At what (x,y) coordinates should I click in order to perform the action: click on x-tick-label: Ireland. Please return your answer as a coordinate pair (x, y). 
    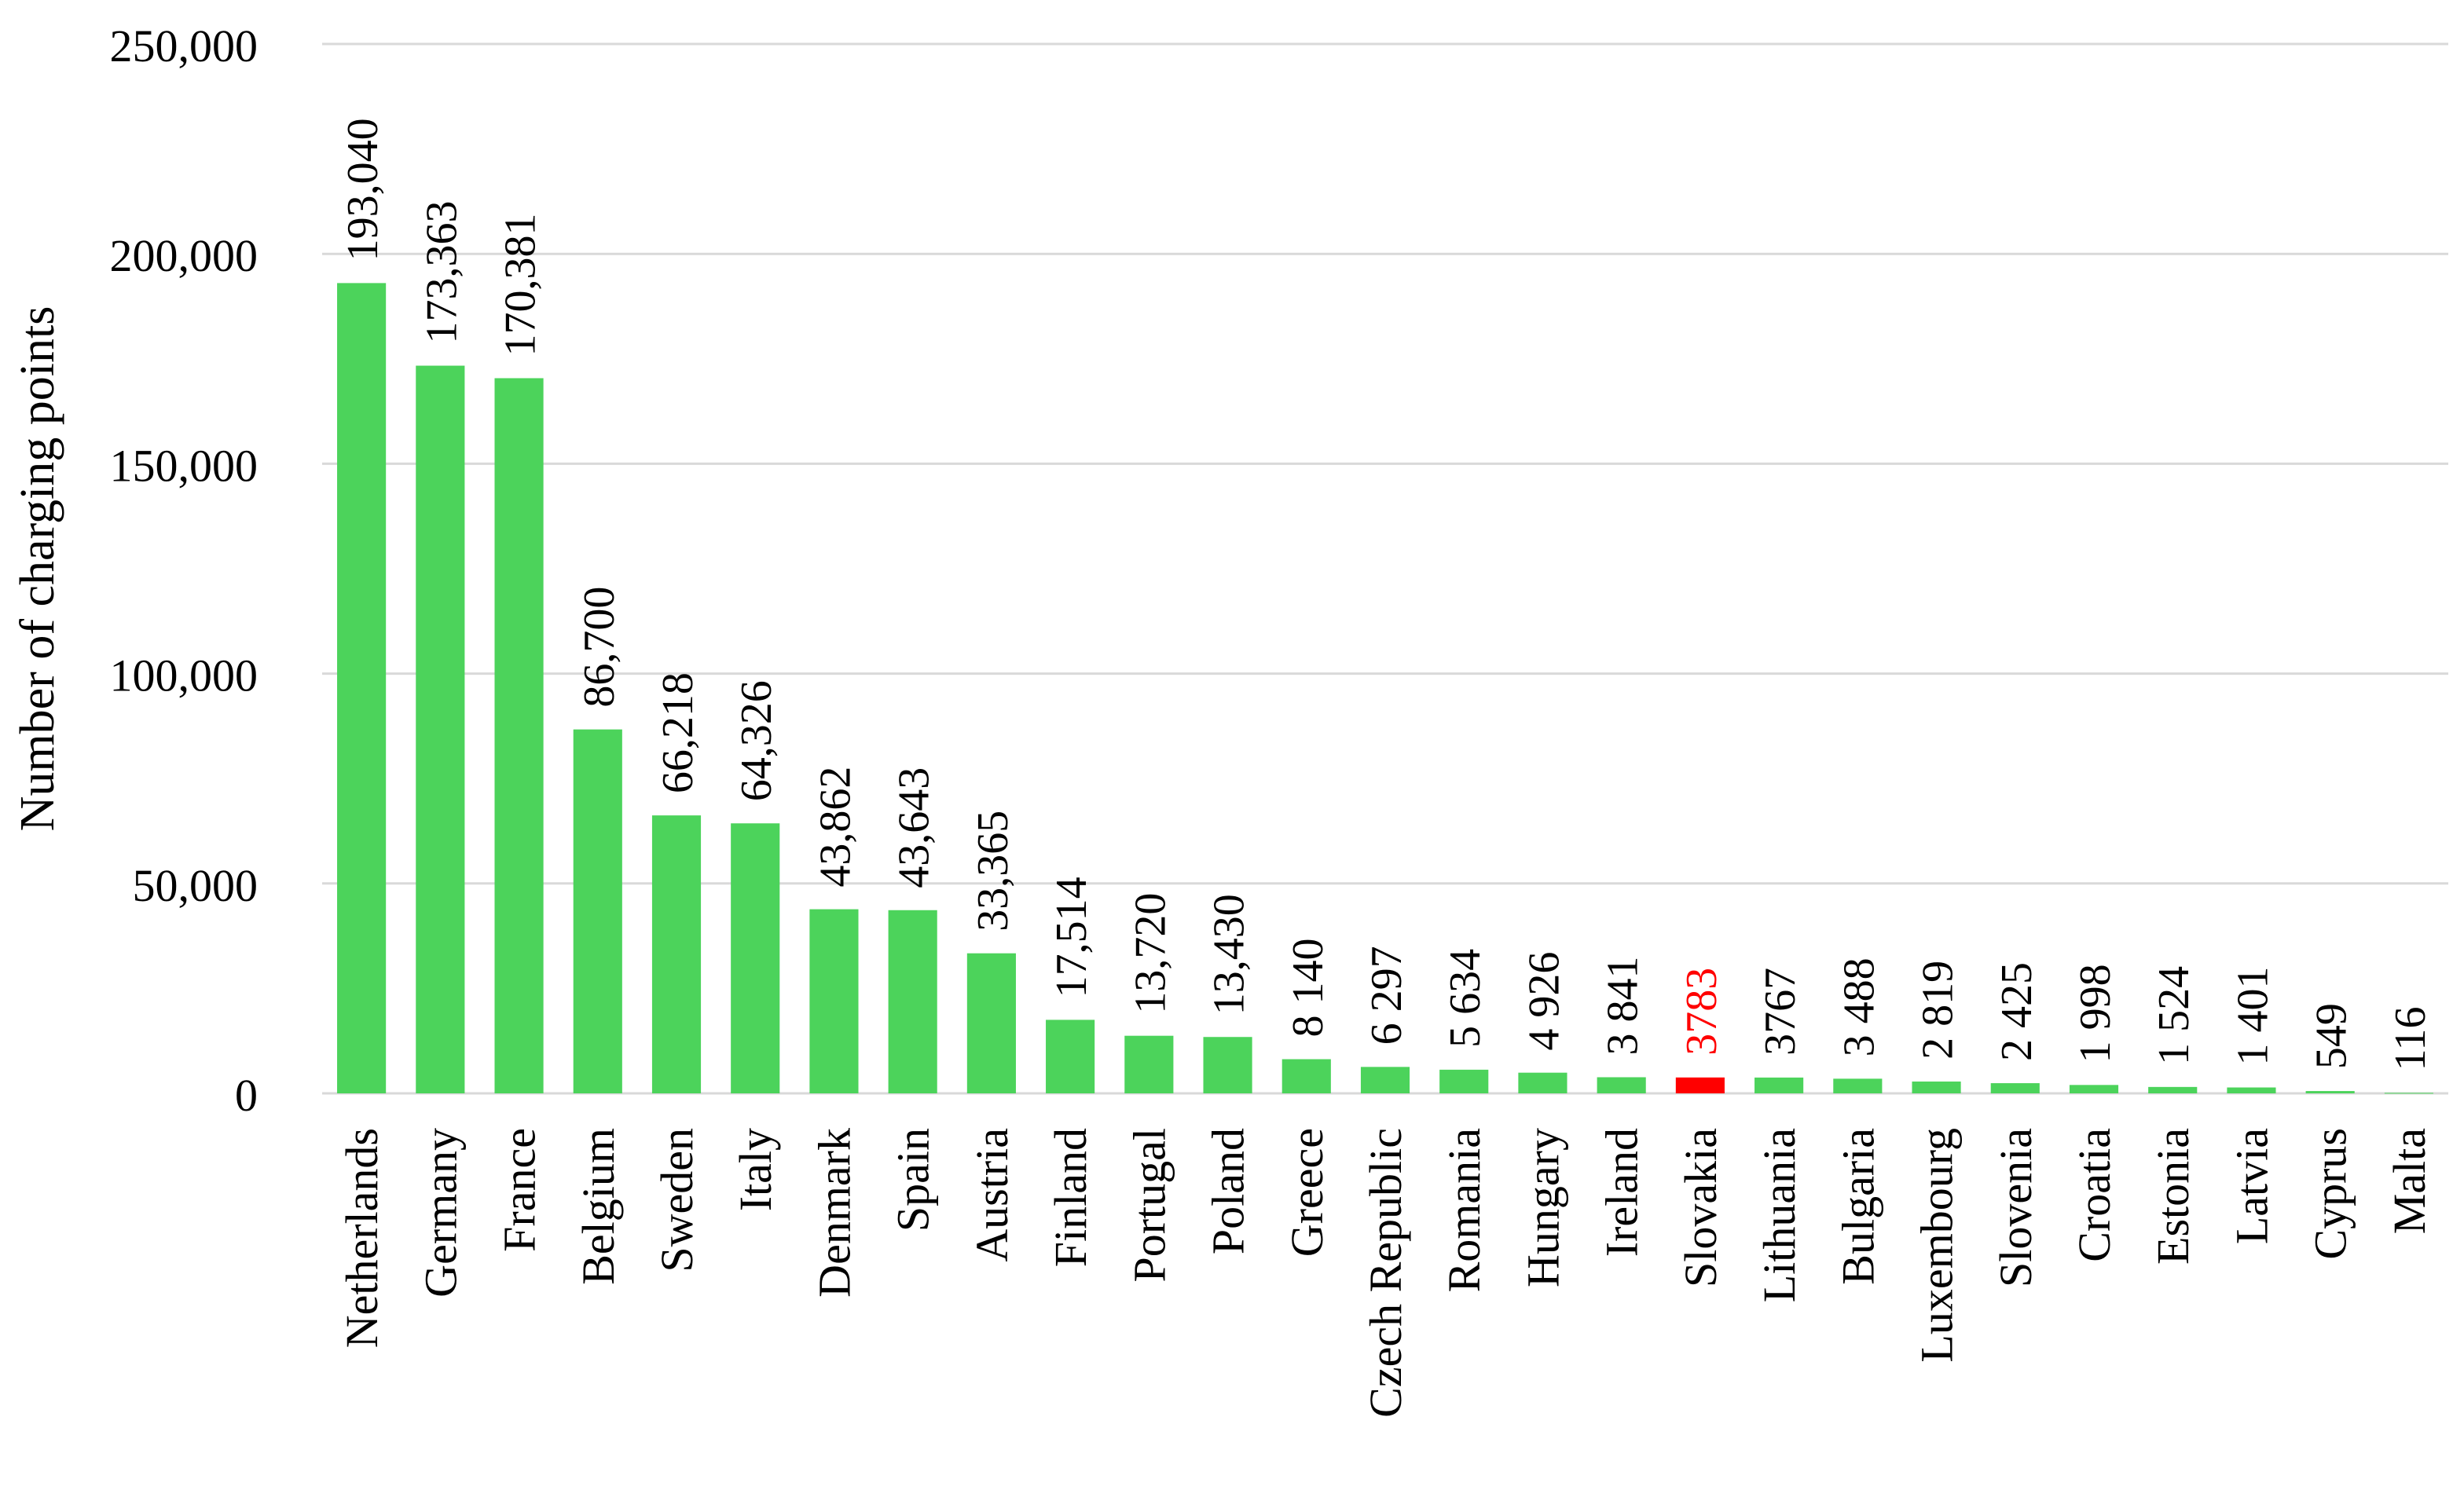
    Looking at the image, I should click on (1622, 1192).